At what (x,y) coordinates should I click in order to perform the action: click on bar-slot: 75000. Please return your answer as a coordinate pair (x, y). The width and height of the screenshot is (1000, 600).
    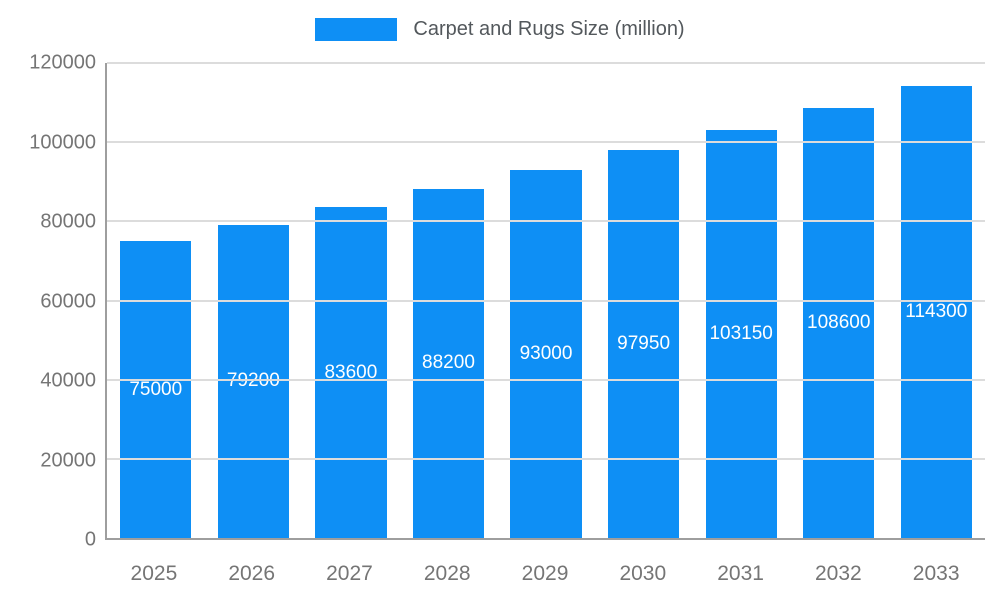
    Looking at the image, I should click on (156, 300).